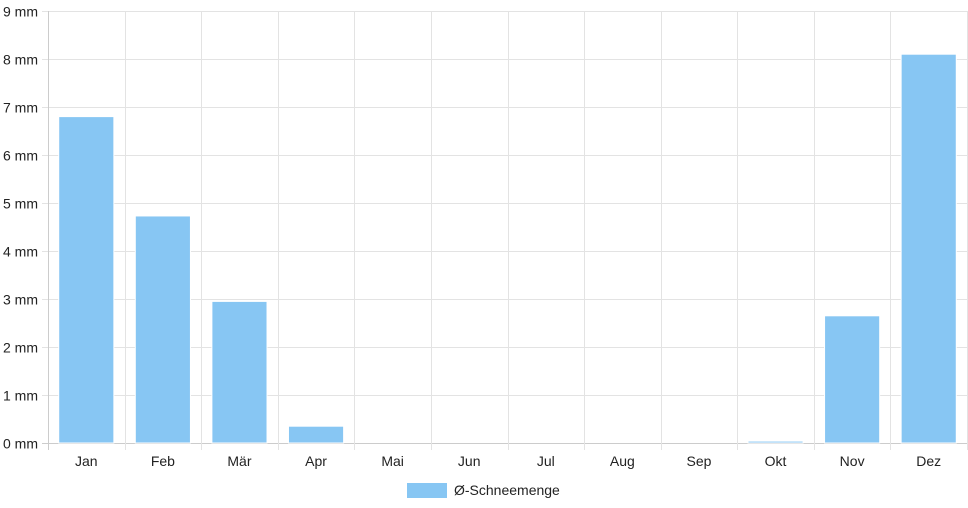  What do you see at coordinates (20, 252) in the screenshot?
I see `y-tick-label: 4 mm` at bounding box center [20, 252].